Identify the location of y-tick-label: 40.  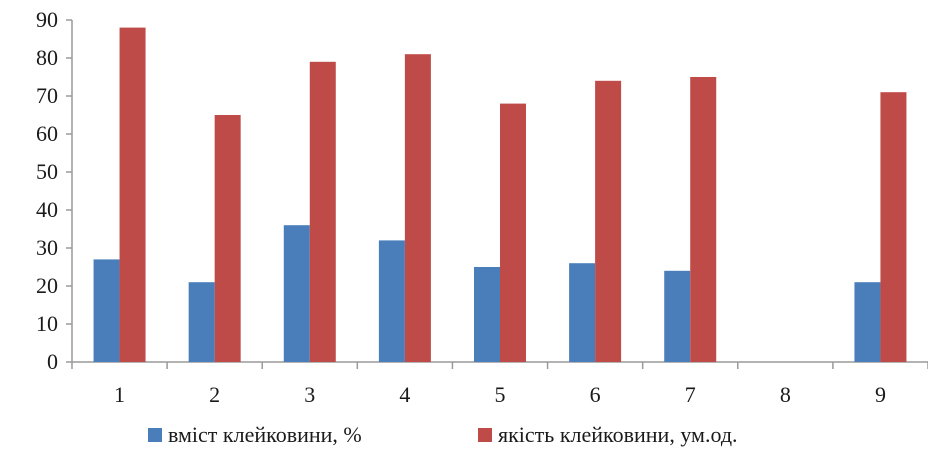
(47, 209).